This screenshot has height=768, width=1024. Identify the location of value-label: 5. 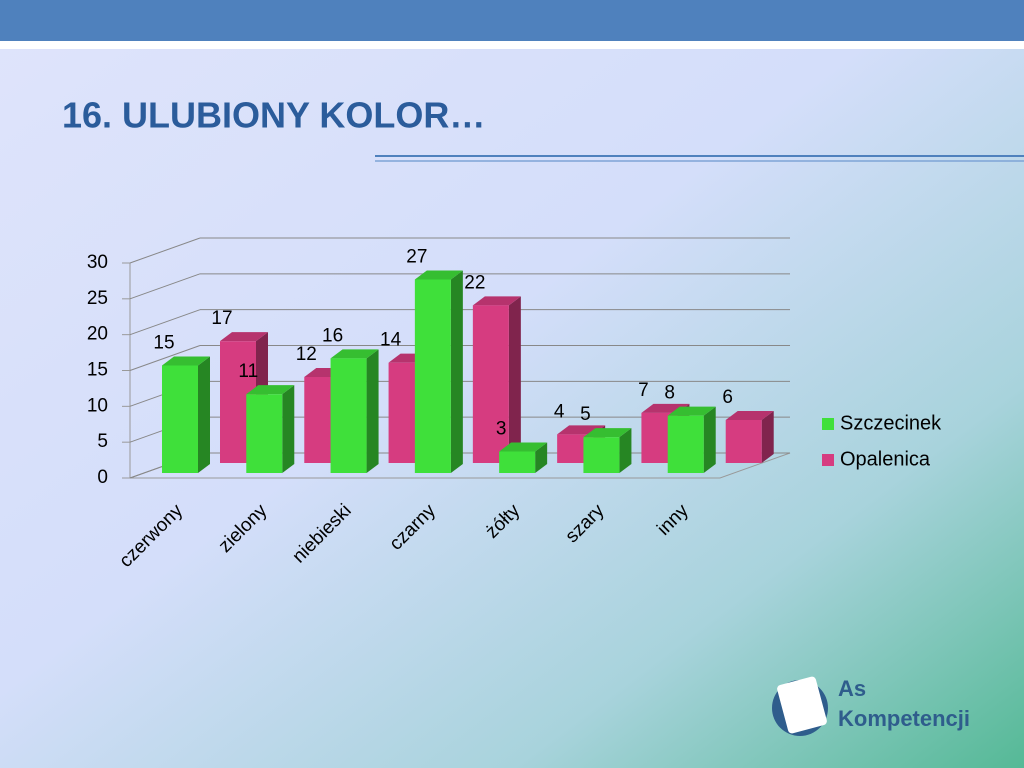
(585, 414).